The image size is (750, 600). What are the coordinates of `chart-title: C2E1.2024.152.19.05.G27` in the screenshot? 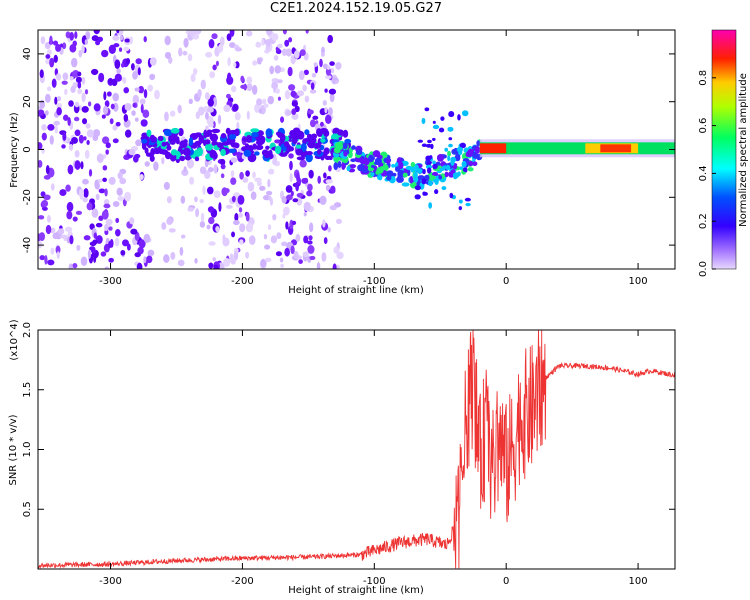 It's located at (356, 8).